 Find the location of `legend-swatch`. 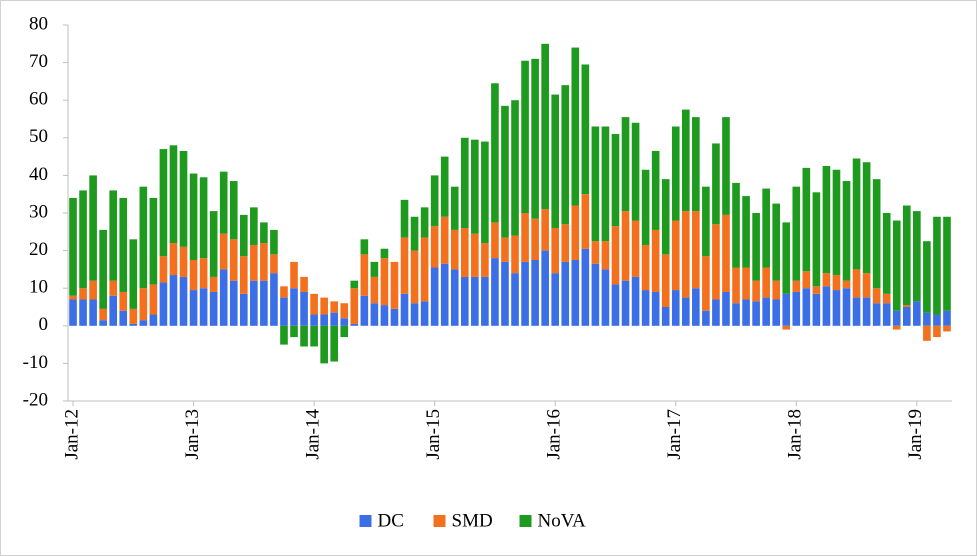

legend-swatch is located at coordinates (365, 521).